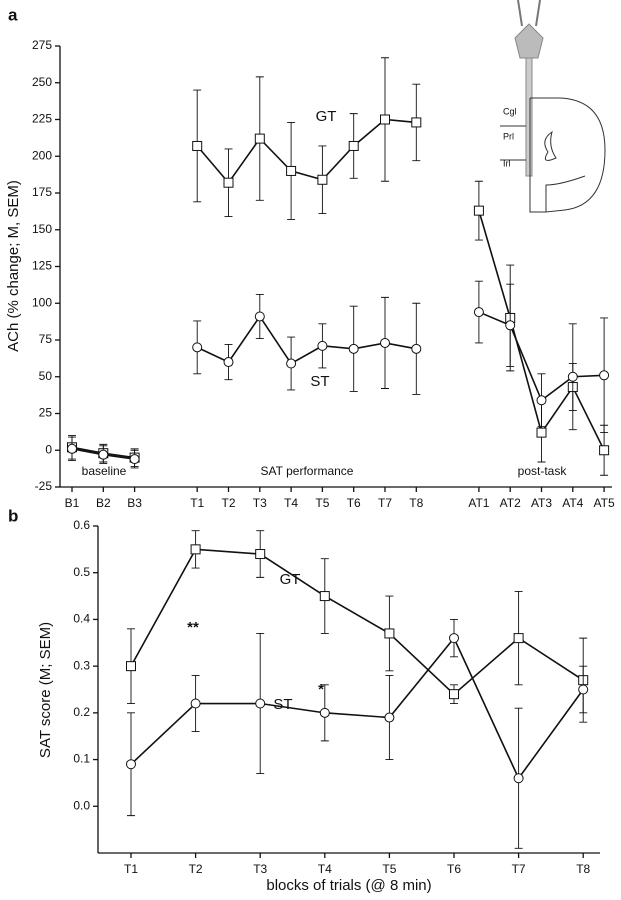 The height and width of the screenshot is (900, 621). Describe the element at coordinates (81, 712) in the screenshot. I see `y-tick-label: 0.2` at that location.